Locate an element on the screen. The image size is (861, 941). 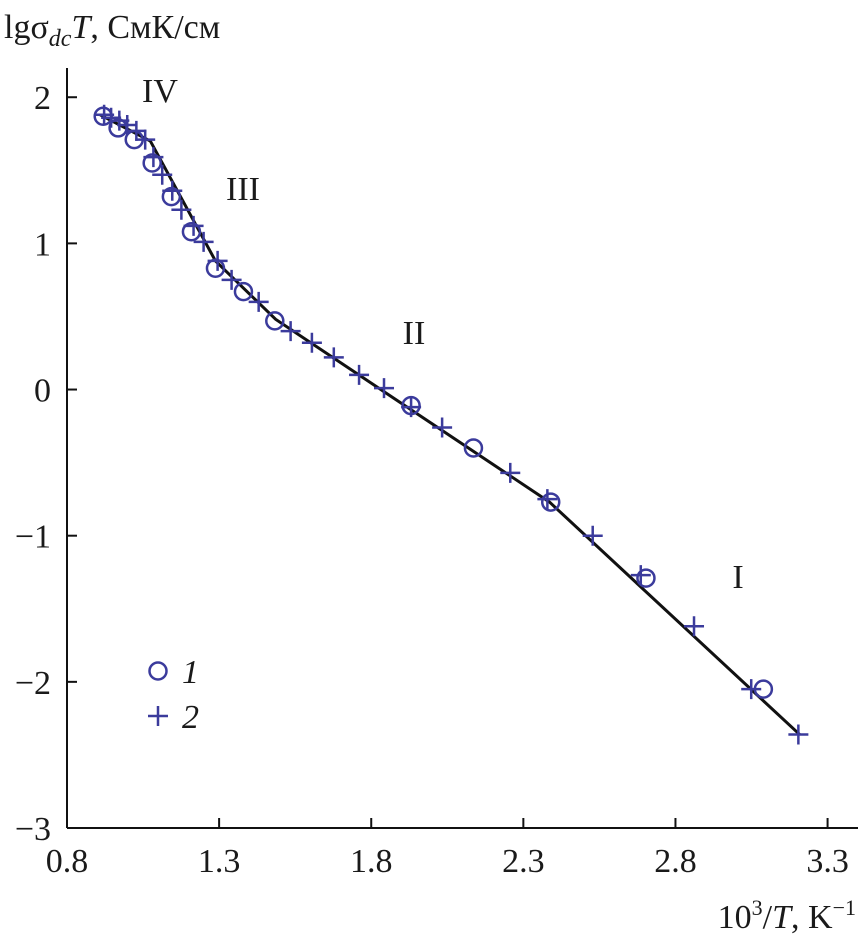
legend-label: 2 is located at coordinates (190, 717).